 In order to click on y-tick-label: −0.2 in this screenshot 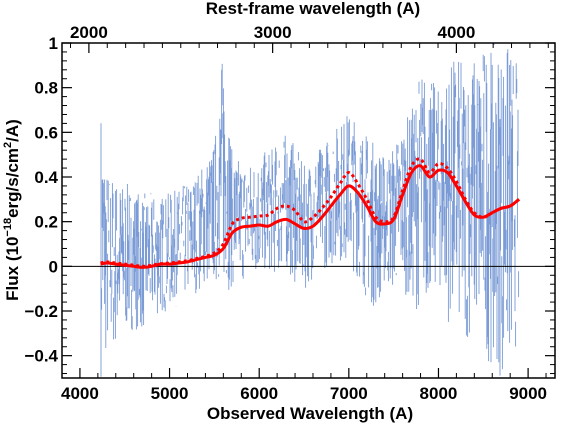, I will do `click(41, 311)`.